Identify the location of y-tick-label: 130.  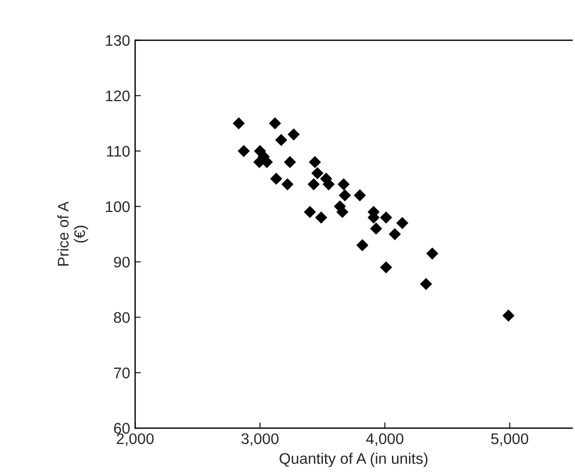
(118, 40).